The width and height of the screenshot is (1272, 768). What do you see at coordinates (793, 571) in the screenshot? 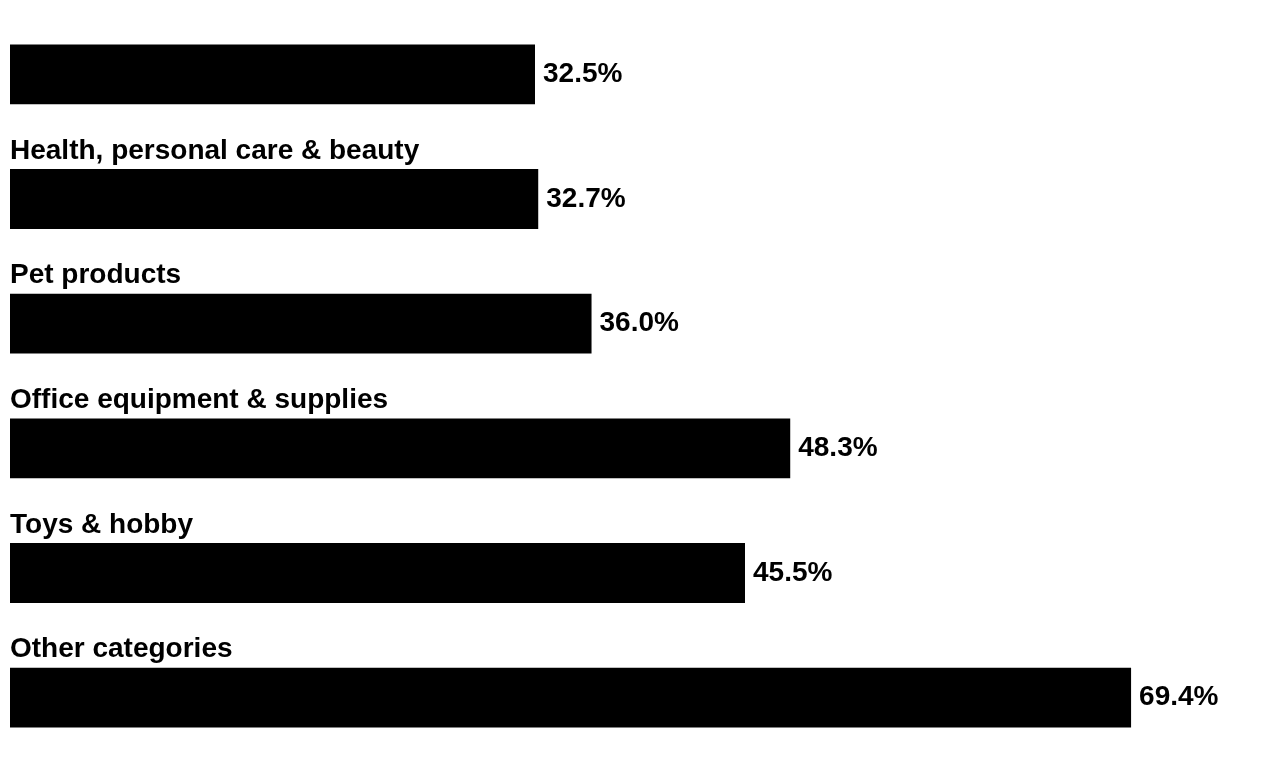
I see `data-label: 45.5%` at bounding box center [793, 571].